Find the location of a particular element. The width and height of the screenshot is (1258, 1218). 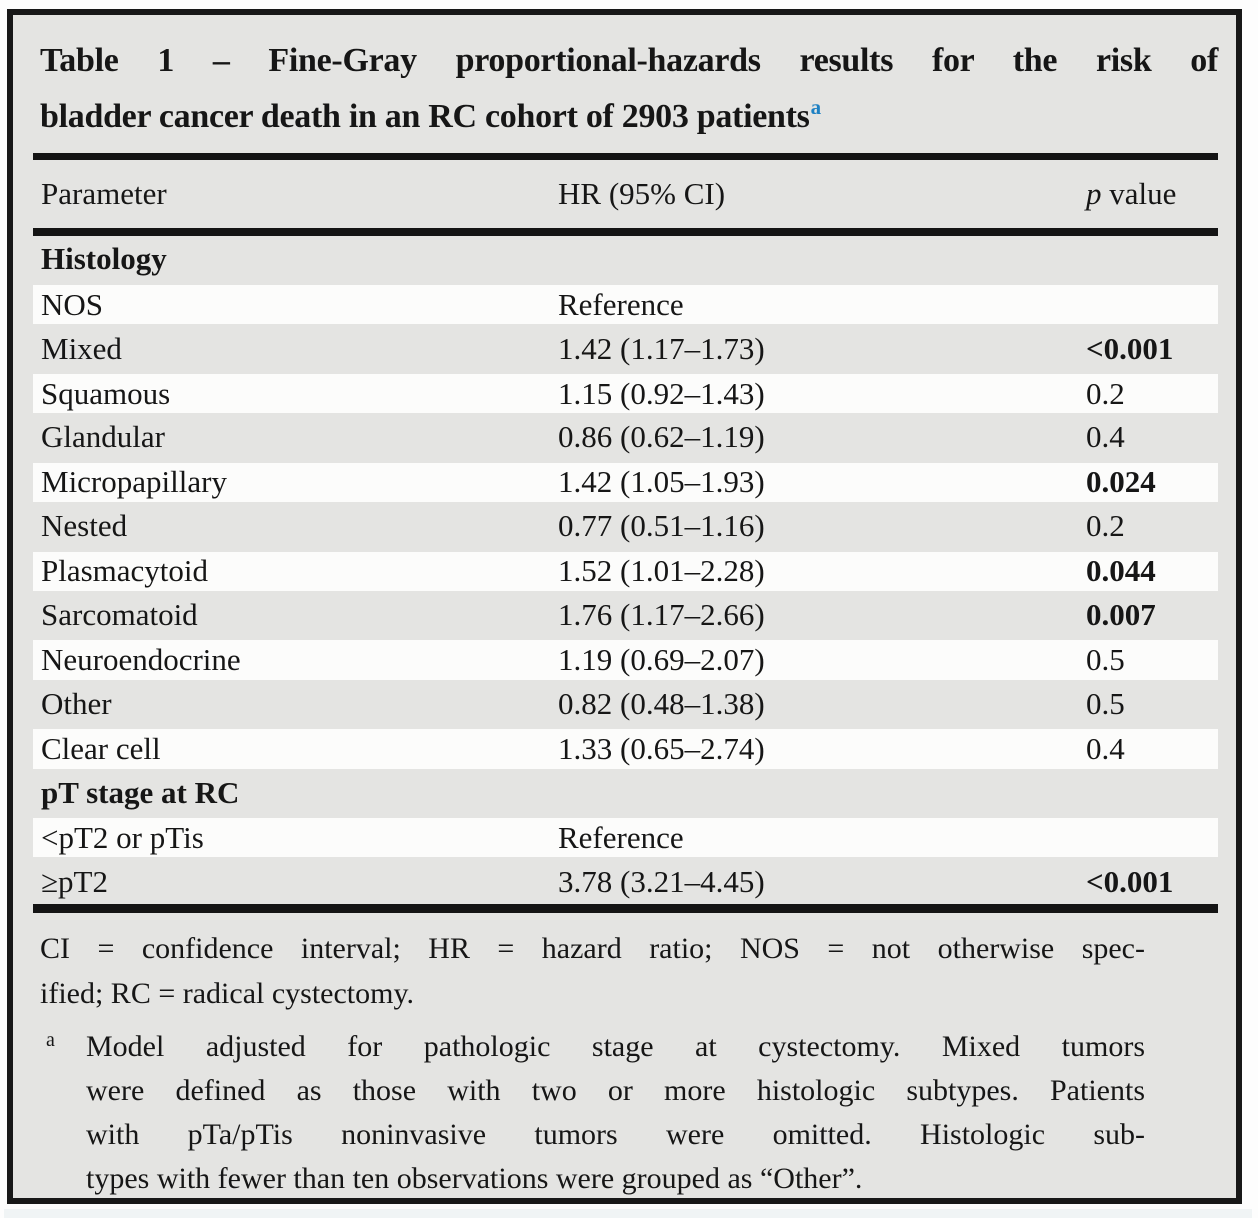

cell-hr: 3.78 (3.21–4.45) is located at coordinates (661, 881).